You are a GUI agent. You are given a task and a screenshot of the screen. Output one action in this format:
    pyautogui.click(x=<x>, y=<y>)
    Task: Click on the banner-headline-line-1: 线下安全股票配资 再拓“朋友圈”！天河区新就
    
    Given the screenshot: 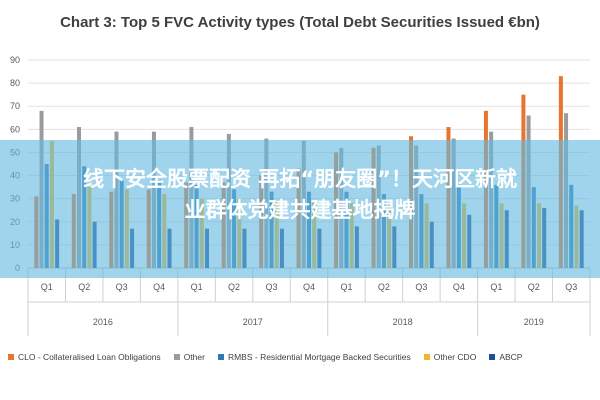 What is the action you would take?
    pyautogui.click(x=300, y=179)
    